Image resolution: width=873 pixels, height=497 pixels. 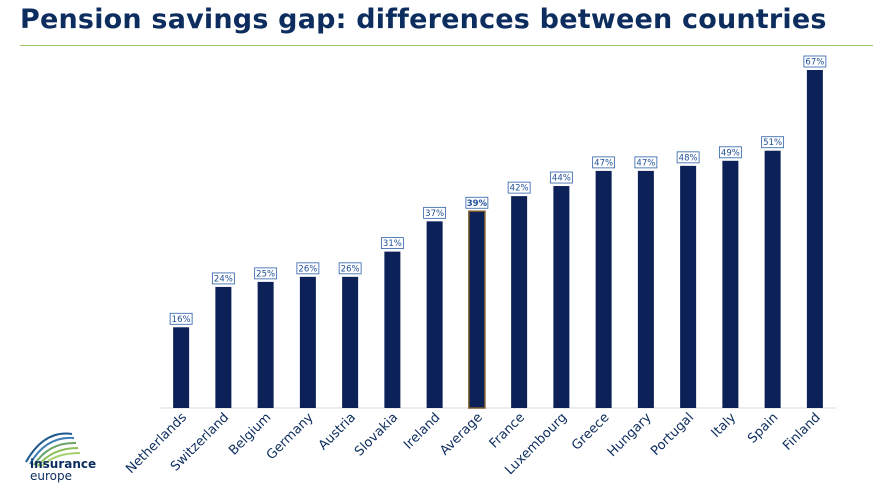 I want to click on data-label-switzerland: 24%, so click(x=223, y=279).